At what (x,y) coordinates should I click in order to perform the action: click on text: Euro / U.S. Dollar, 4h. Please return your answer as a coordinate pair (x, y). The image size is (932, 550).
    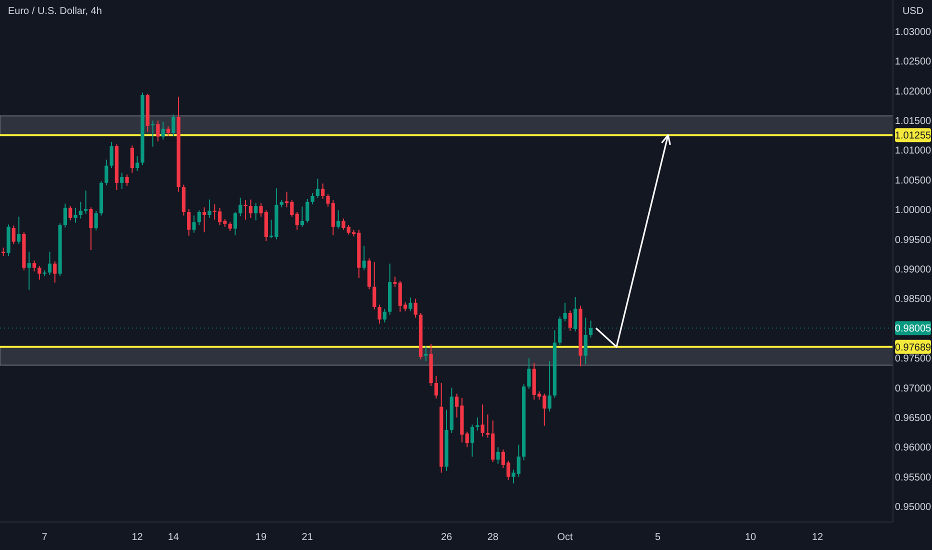
    Looking at the image, I should click on (55, 11).